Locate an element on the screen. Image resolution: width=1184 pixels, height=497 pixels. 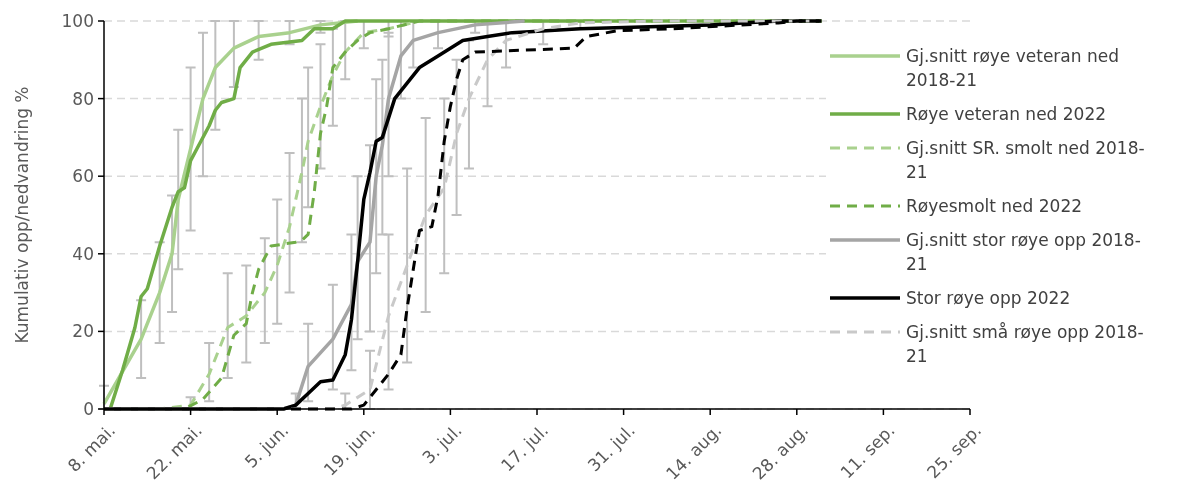
y-axis-title: Kumulativ opp/nedvandring % is located at coordinates (22, 215).